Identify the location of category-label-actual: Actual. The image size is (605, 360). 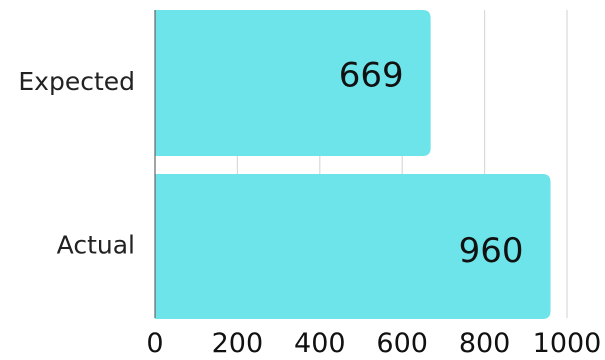
(96, 245).